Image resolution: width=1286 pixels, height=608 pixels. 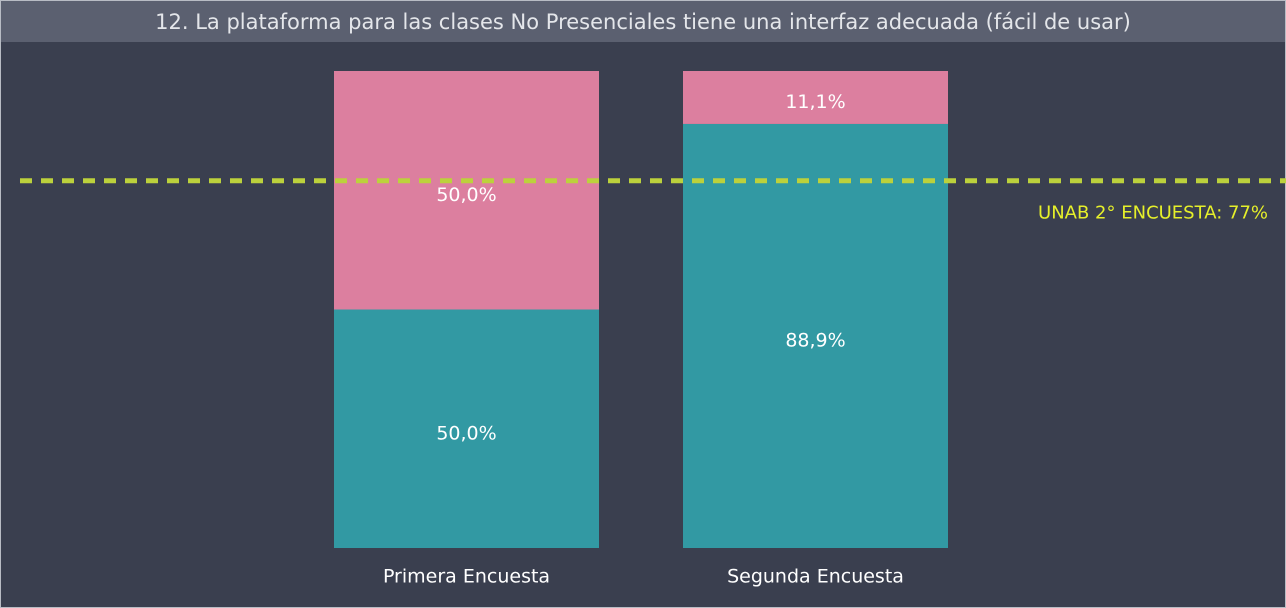 I want to click on data-label: 88,9%, so click(x=815, y=340).